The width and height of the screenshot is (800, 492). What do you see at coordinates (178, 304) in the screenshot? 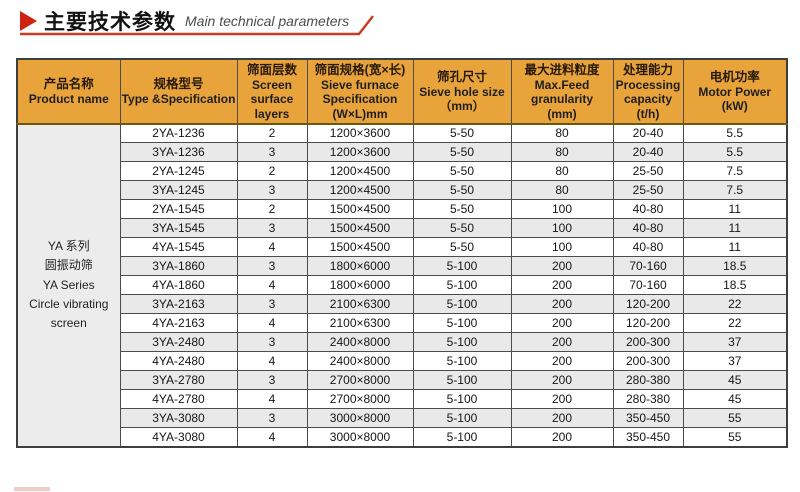
I see `cell: 3YA-2163` at bounding box center [178, 304].